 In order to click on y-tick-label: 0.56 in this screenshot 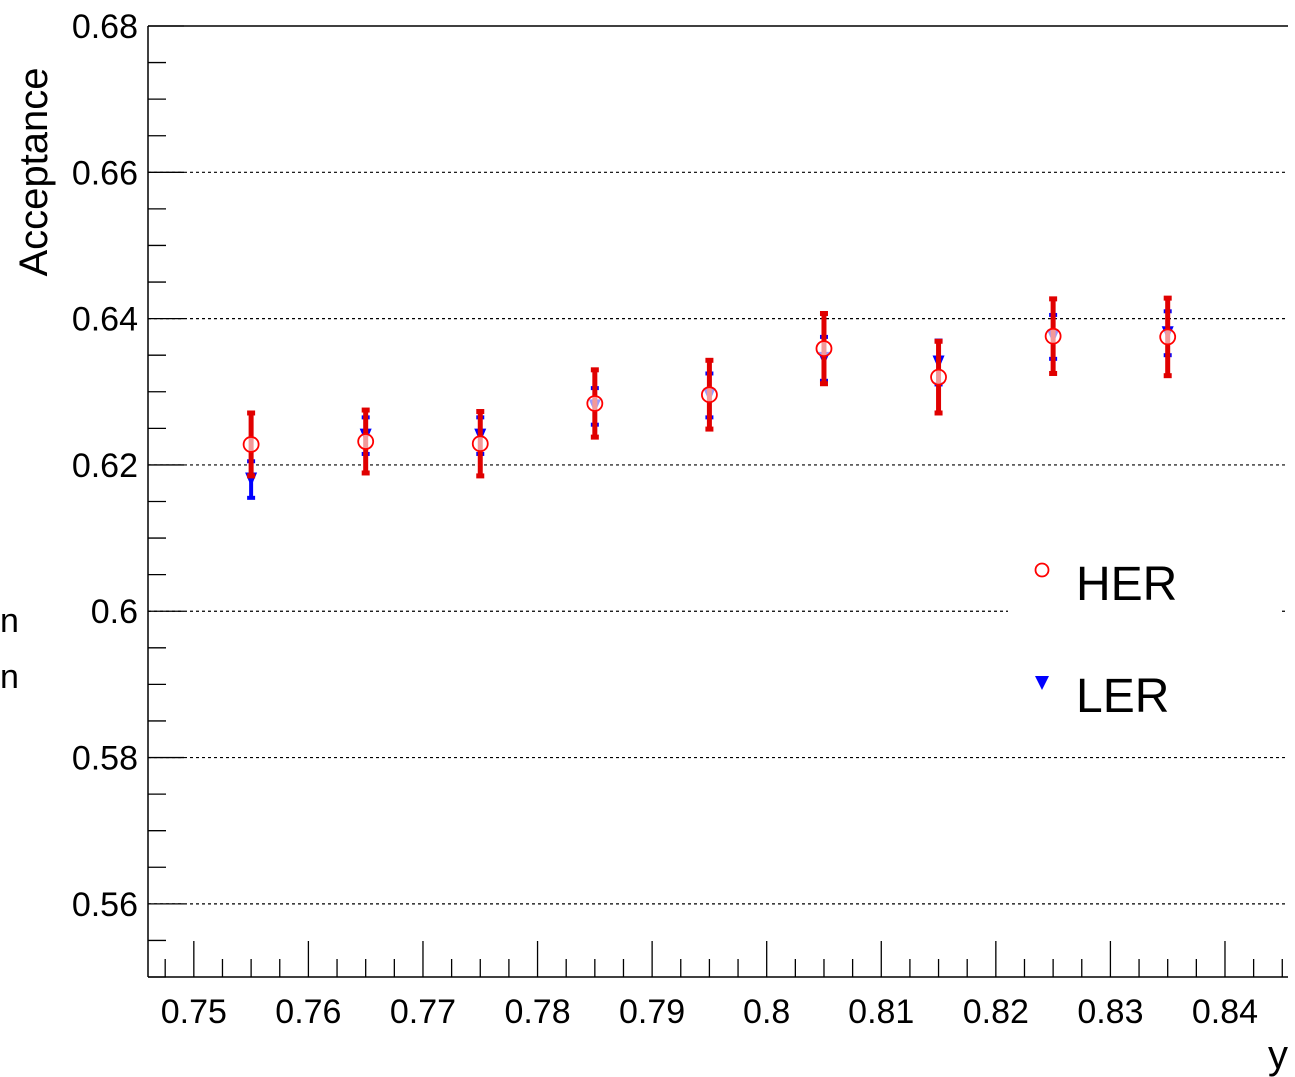, I will do `click(105, 905)`.